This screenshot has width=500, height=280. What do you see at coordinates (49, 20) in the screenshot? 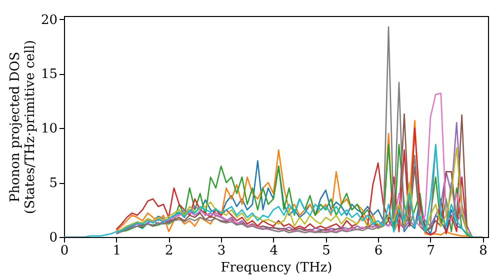
I see `y-tick-label: 20` at bounding box center [49, 20].